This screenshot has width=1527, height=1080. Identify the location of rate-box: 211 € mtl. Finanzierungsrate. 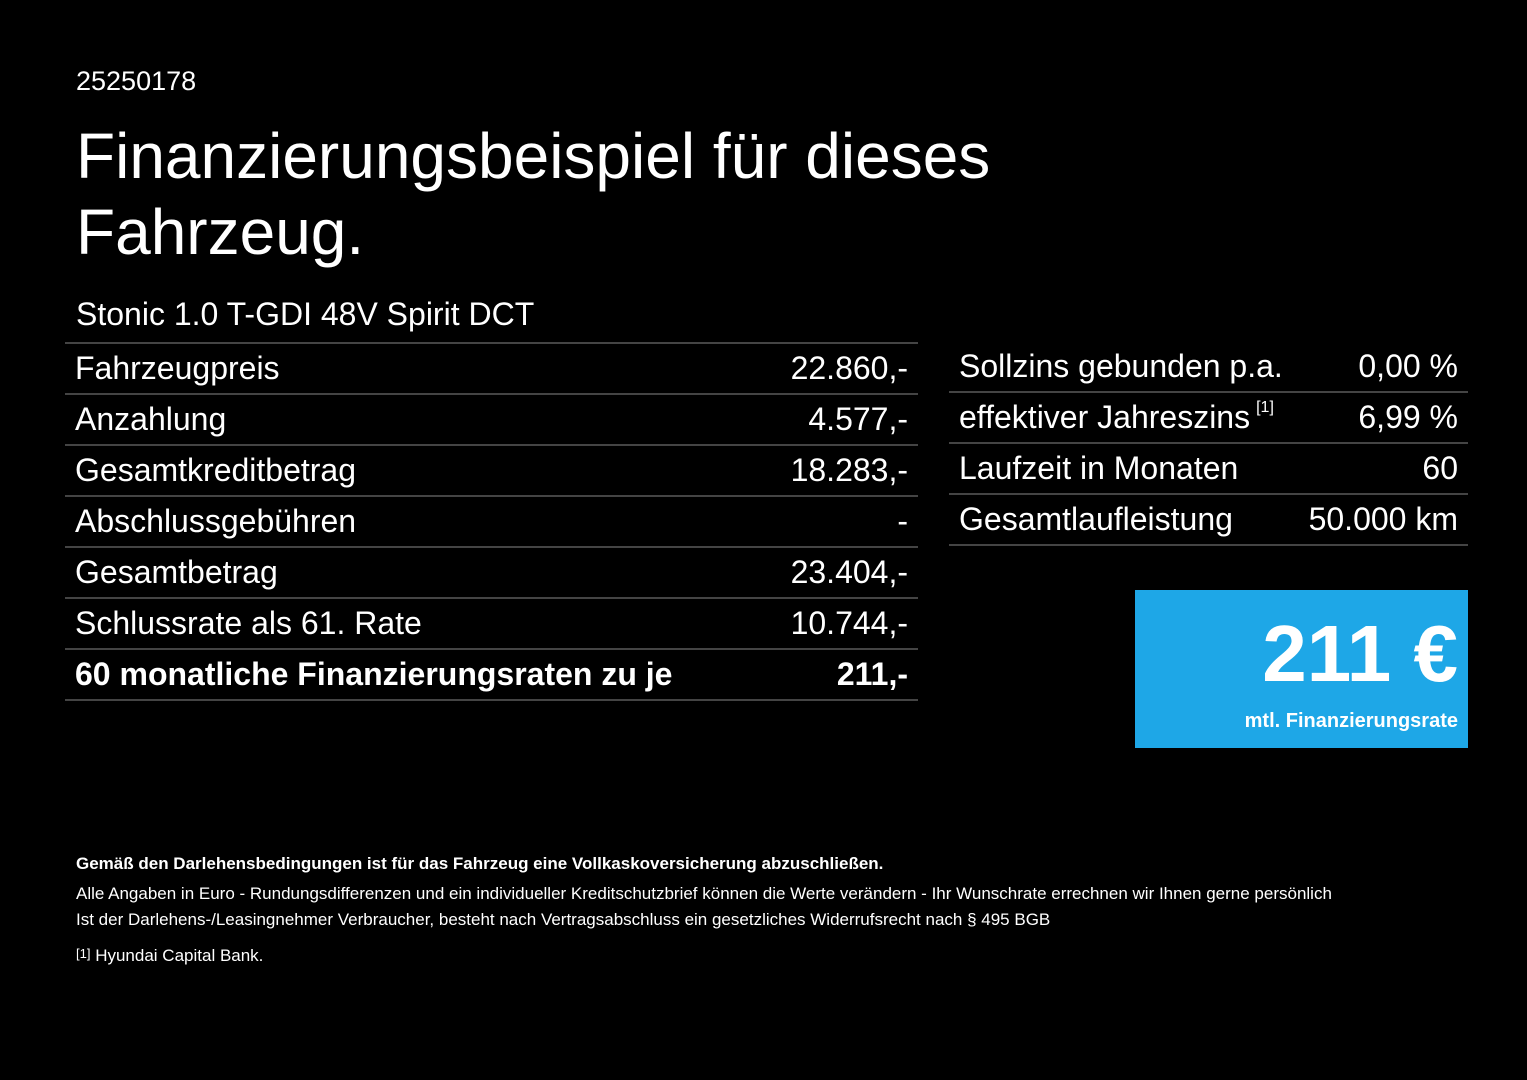
(1301, 669).